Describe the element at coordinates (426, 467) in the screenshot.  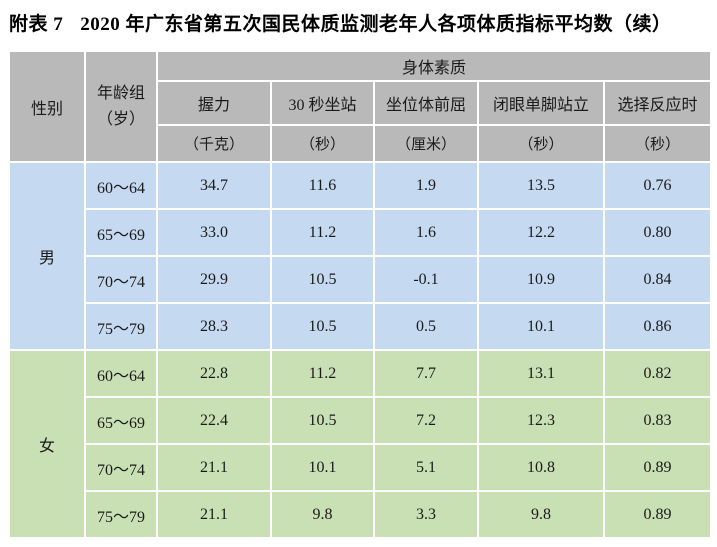
I see `value-cell: 5.1` at that location.